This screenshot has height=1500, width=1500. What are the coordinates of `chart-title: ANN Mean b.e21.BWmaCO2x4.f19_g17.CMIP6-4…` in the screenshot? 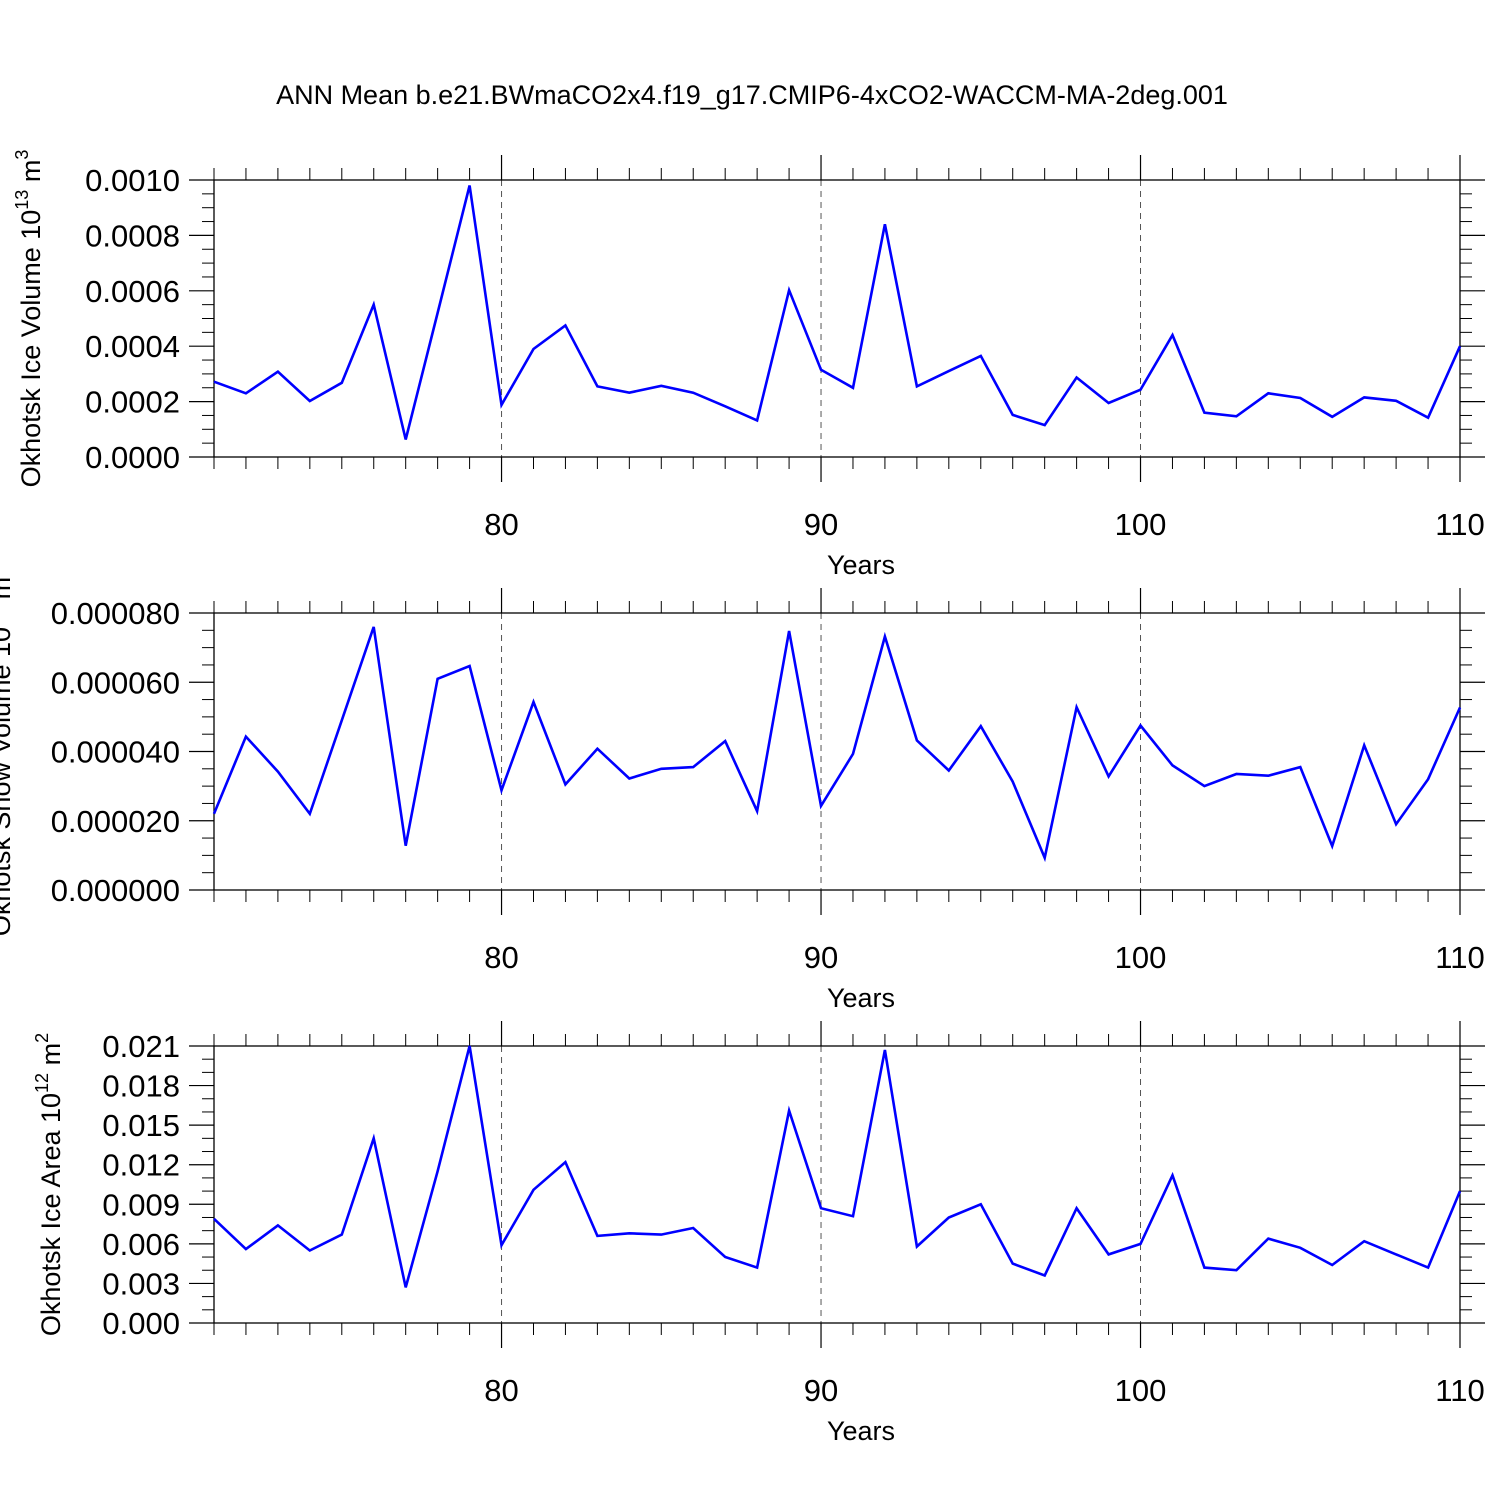 It's located at (752, 95).